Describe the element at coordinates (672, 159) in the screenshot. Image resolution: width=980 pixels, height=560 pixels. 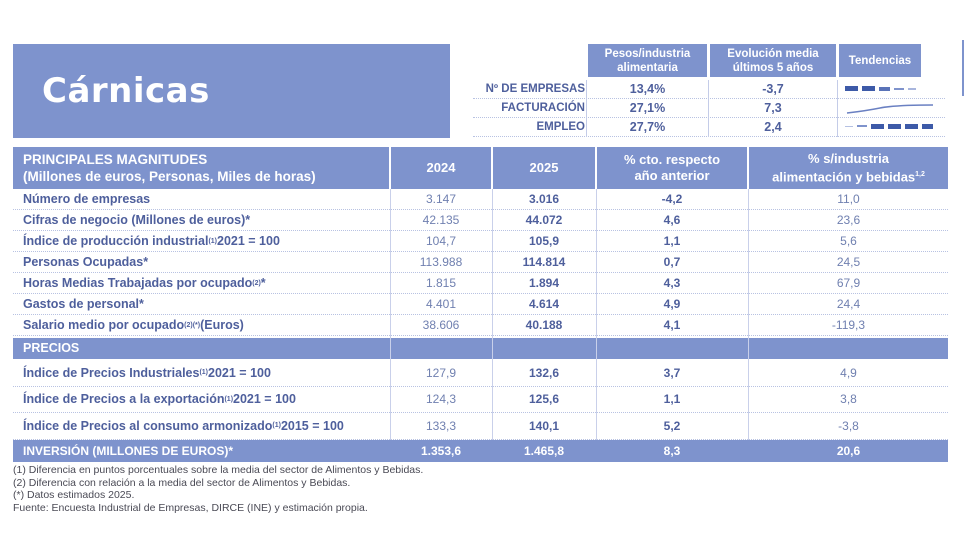
I see `header-cto-line1: % cto. respecto` at that location.